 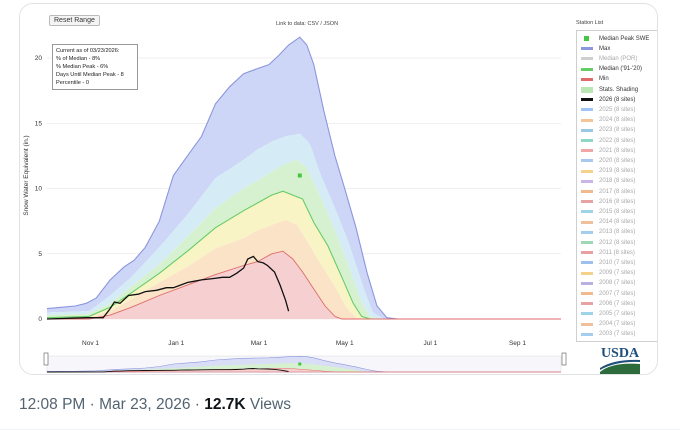 What do you see at coordinates (608, 120) in the screenshot?
I see `legend-item: 2024 (8 sites)` at bounding box center [608, 120].